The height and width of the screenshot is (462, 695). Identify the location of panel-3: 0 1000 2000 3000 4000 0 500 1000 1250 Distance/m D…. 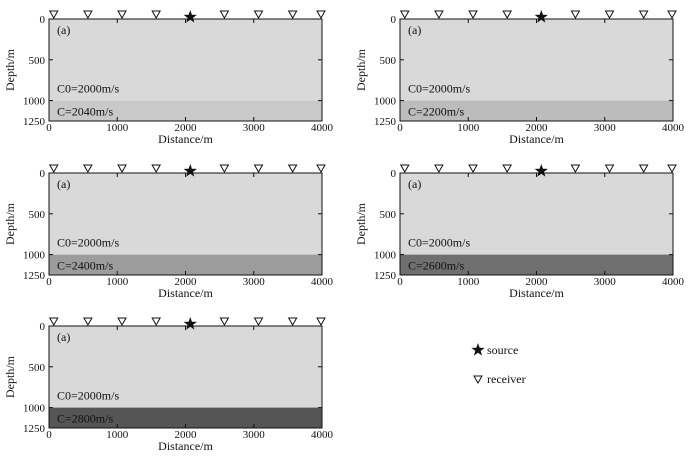
(168, 232).